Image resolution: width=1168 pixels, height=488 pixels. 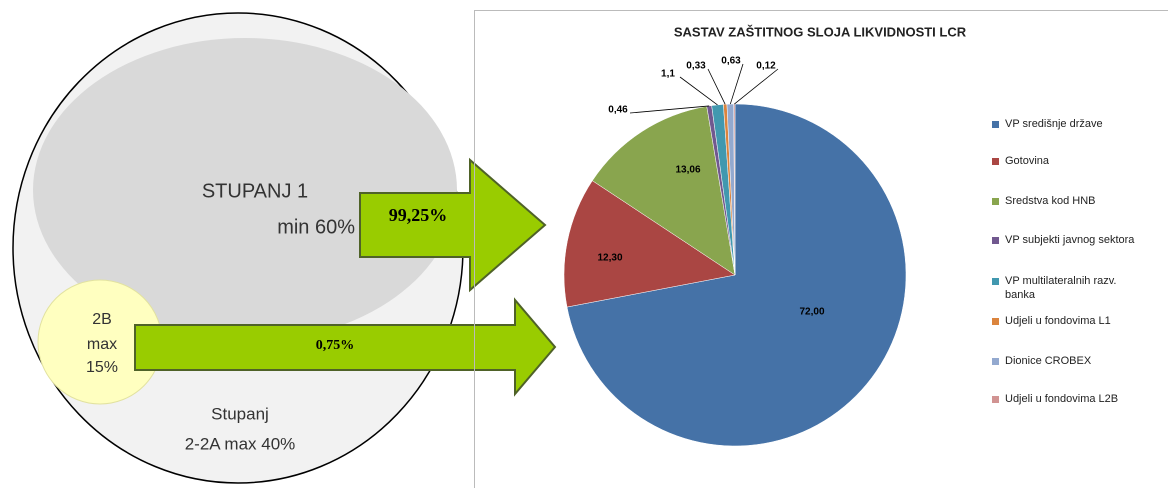 What do you see at coordinates (731, 61) in the screenshot?
I see `data-label: 0,63` at bounding box center [731, 61].